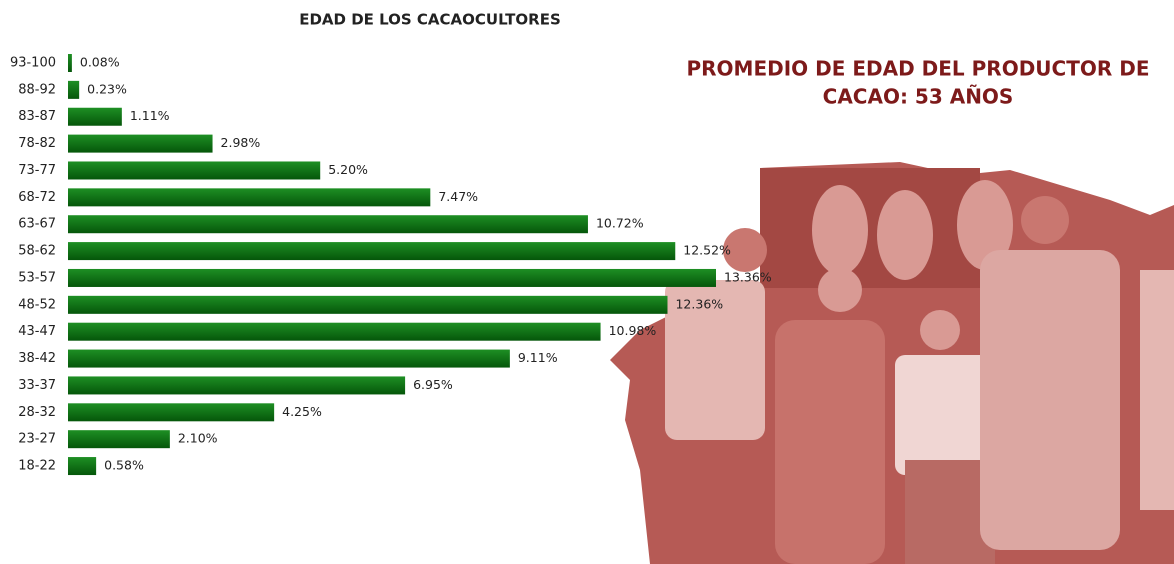  I want to click on value-label: 12.52%, so click(707, 250).